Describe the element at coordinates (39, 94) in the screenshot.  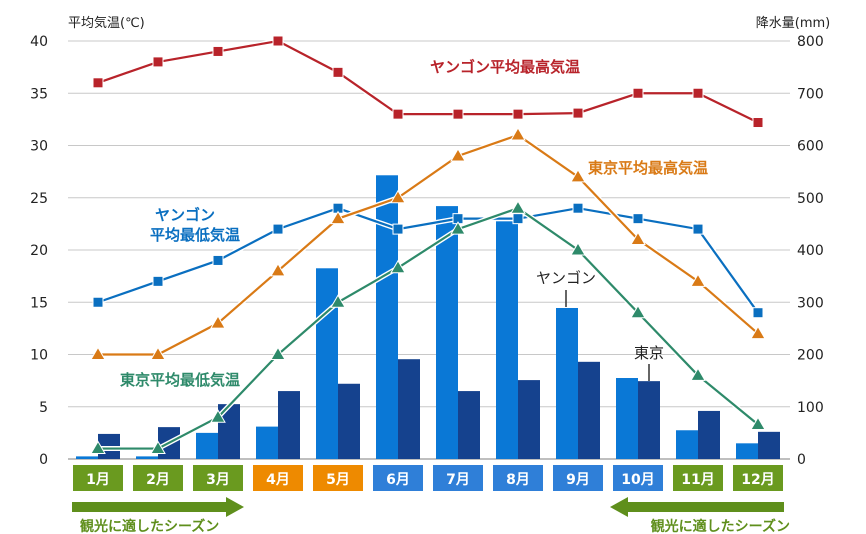
I see `left-tick-label: 35` at that location.